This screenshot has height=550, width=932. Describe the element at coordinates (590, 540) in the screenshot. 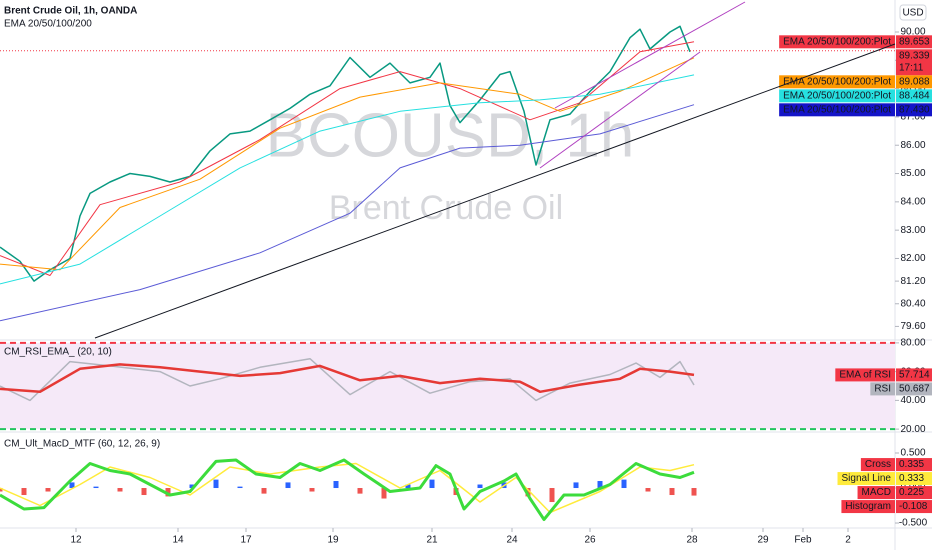

I see `x-tick-label: 26` at that location.